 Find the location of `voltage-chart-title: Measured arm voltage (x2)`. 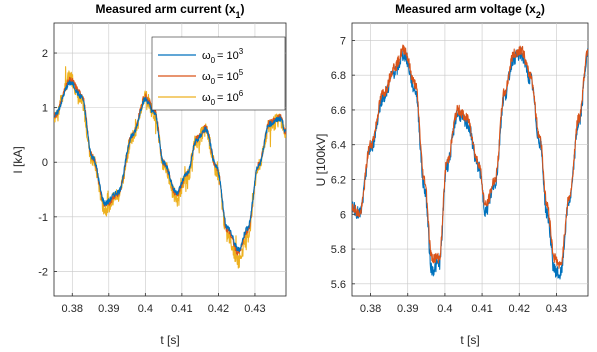

voltage-chart-title: Measured arm voltage (x2) is located at coordinates (470, 11).